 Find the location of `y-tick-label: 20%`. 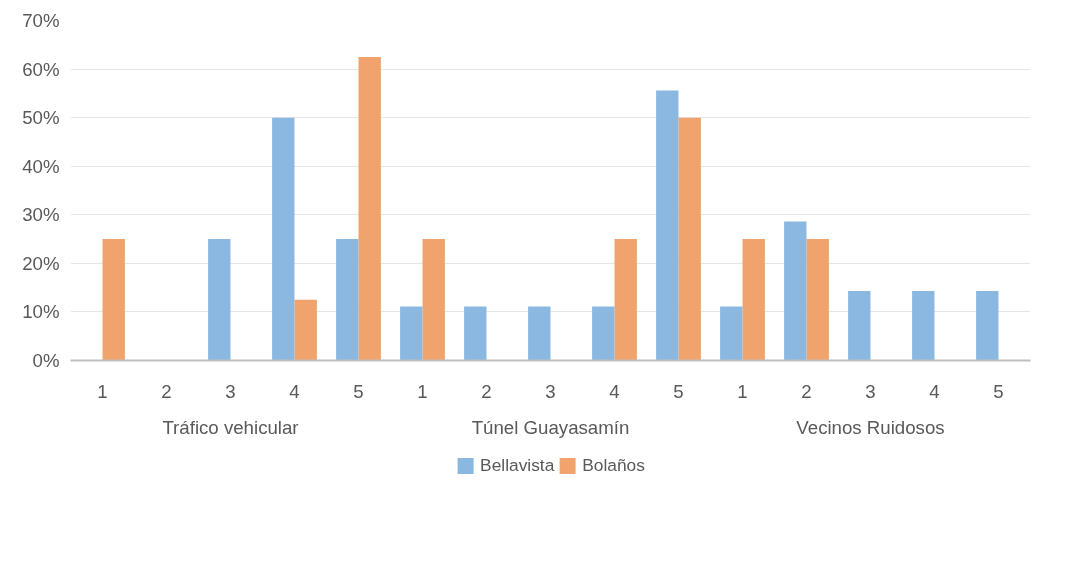

y-tick-label: 20% is located at coordinates (41, 263).